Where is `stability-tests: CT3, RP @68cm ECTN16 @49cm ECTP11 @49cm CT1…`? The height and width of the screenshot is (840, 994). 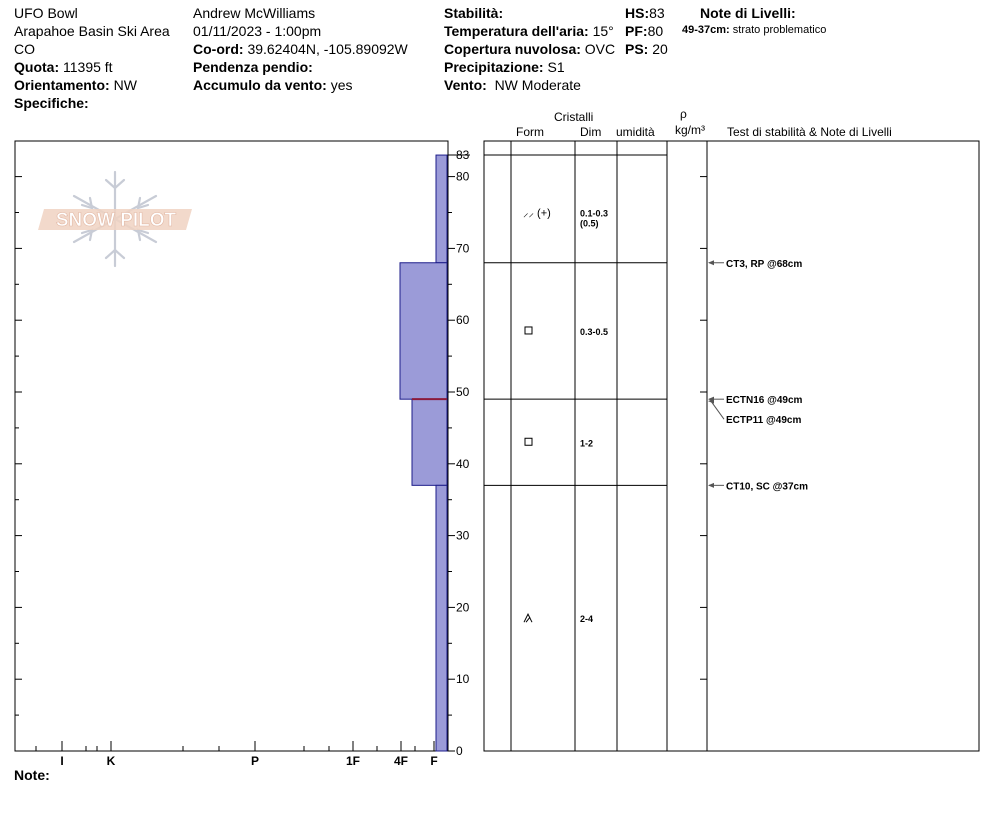
stability-tests: CT3, RP @68cm ECTN16 @49cm ECTP11 @49cm CT1… is located at coordinates (758, 375).